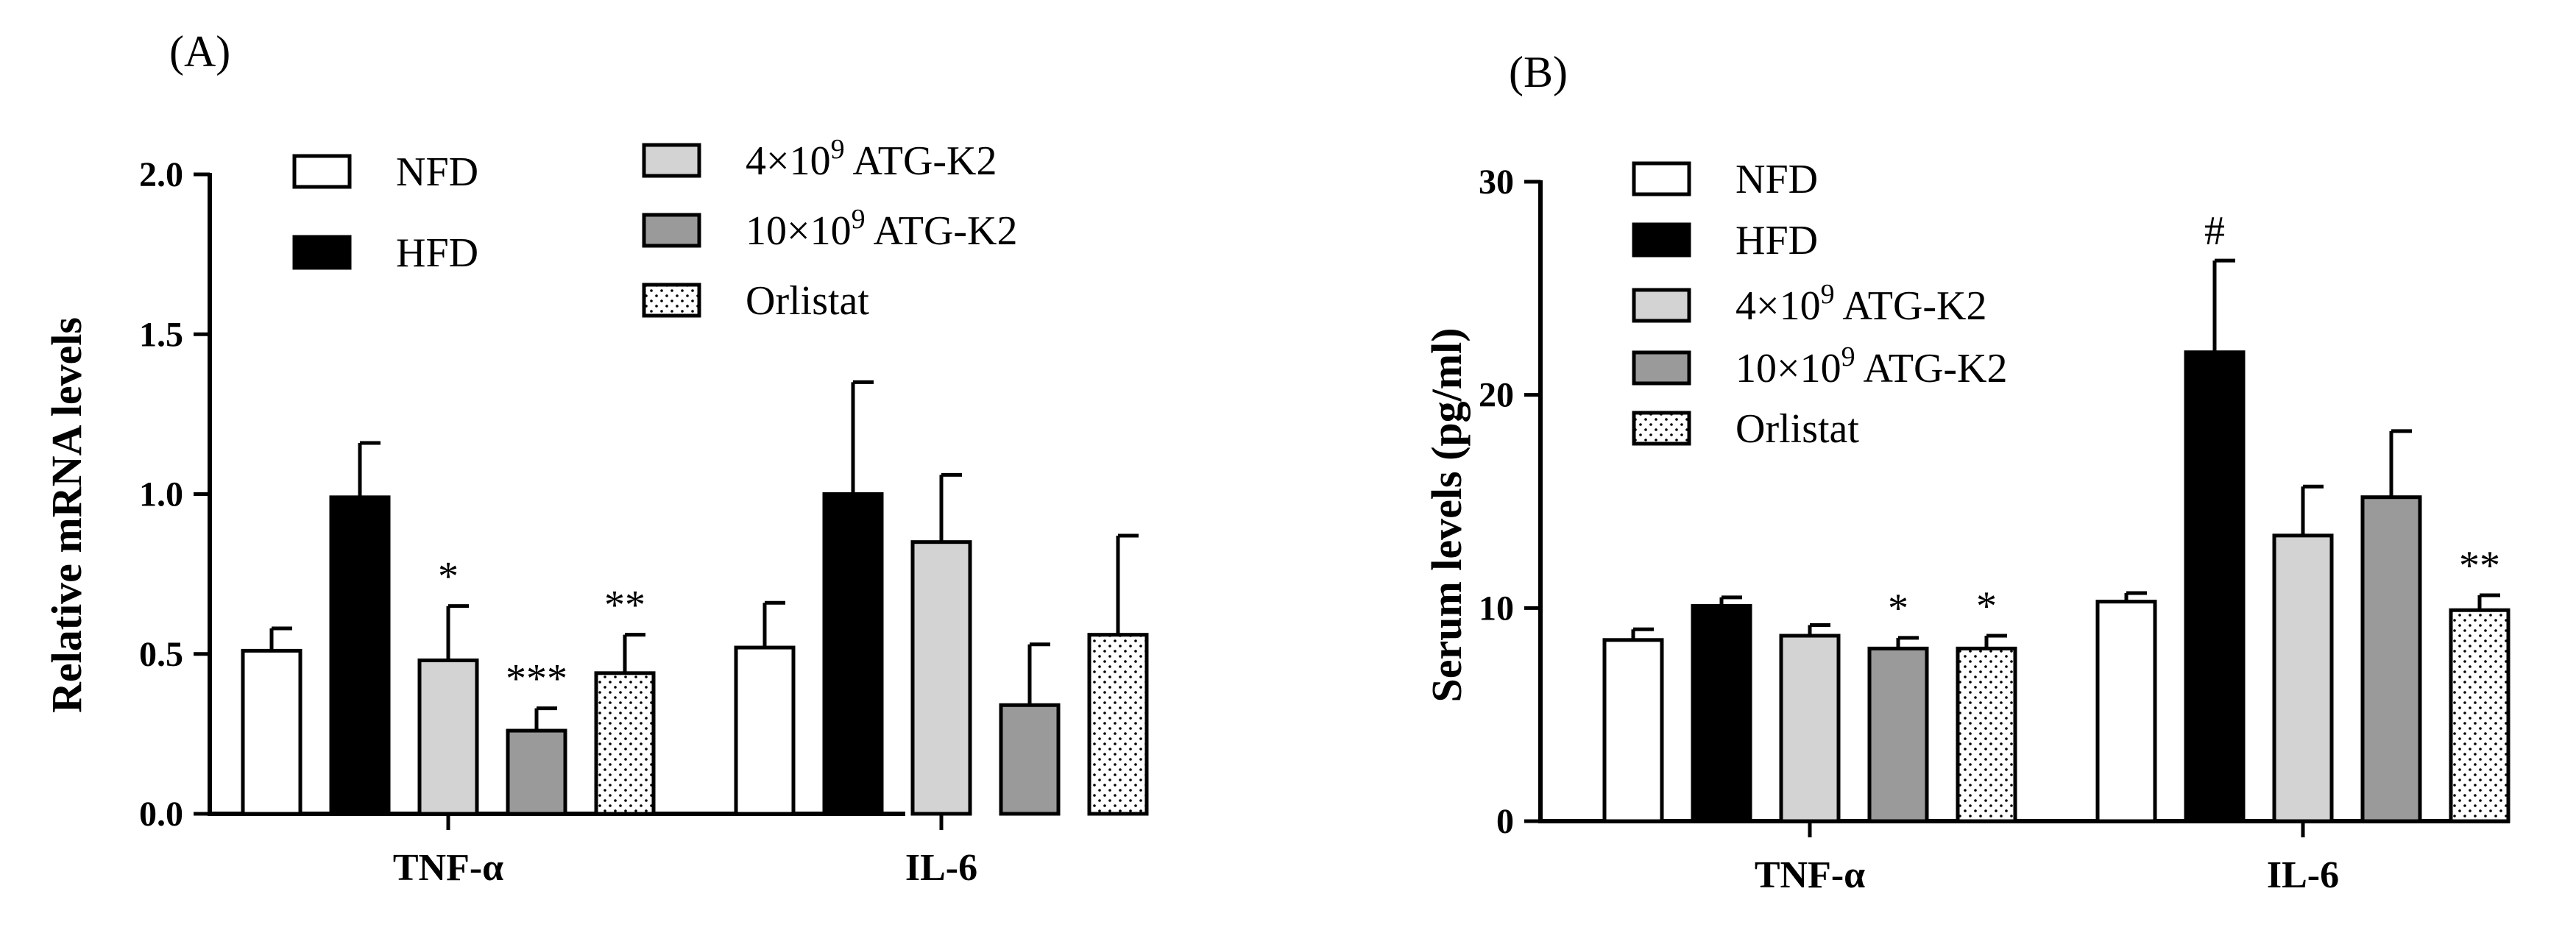  Describe the element at coordinates (1496, 608) in the screenshot. I see `y-tick-label: 10` at that location.